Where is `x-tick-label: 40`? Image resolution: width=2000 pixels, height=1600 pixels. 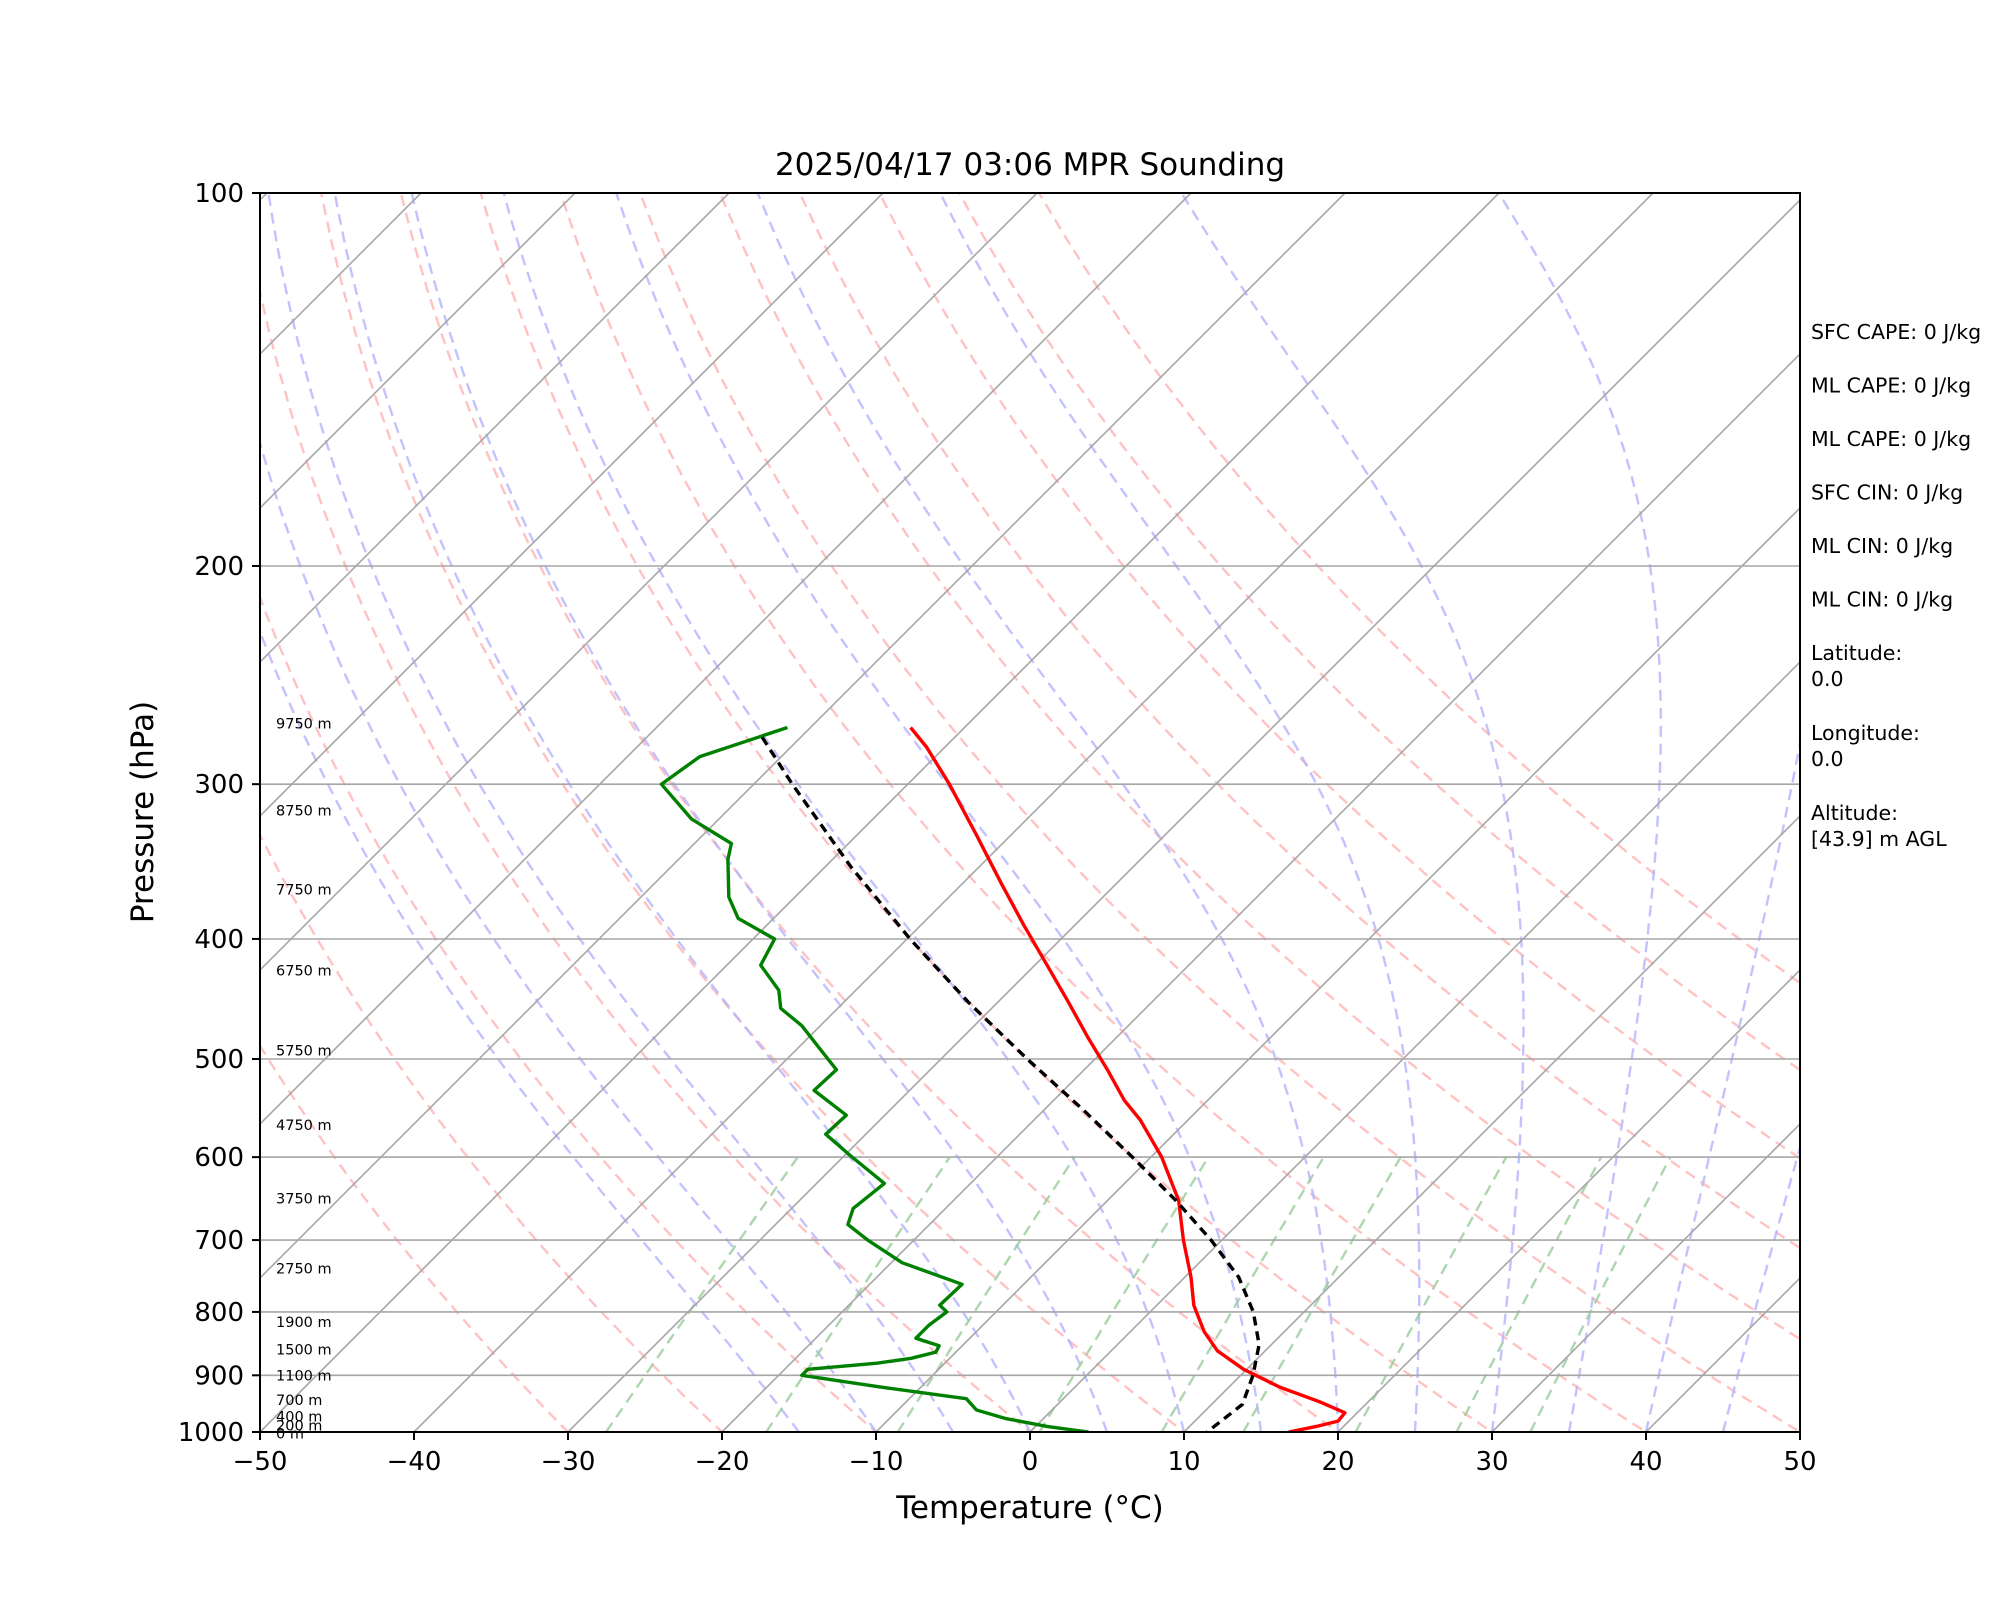 x-tick-label: 40 is located at coordinates (1645, 1462).